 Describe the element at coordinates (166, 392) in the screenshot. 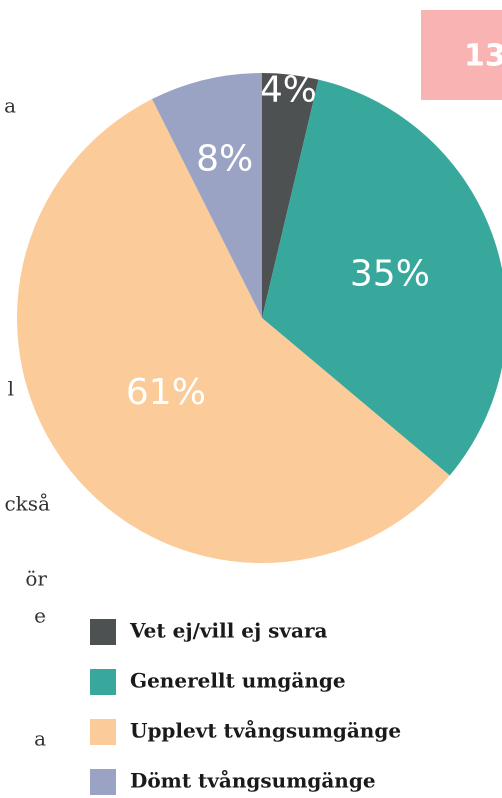

I see `slice-label: 61%` at that location.